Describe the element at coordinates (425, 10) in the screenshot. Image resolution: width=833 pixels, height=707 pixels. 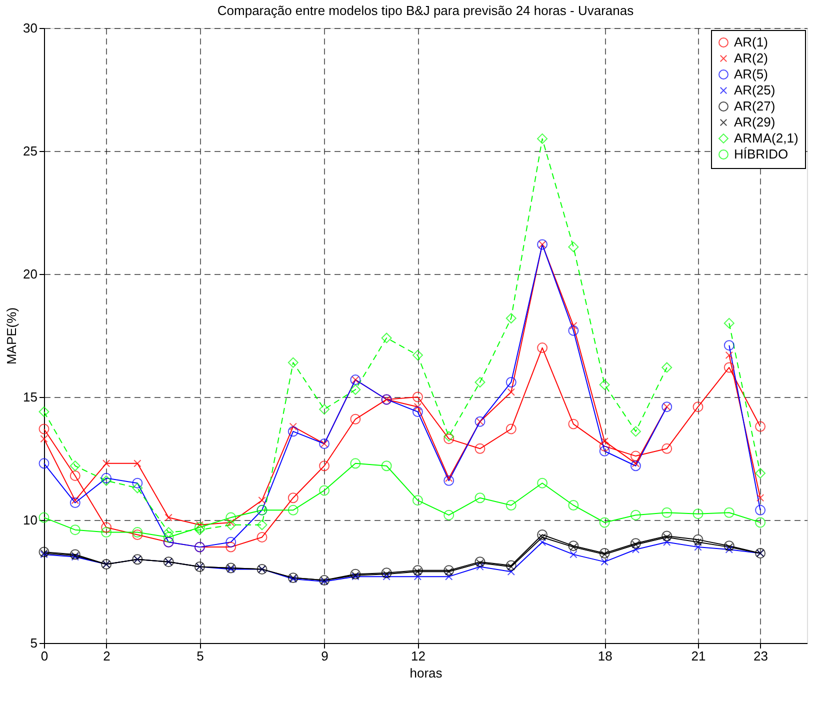
I see `chart-title: Comparação entre modelos tipo B&J para previsão 24 horas - Uvaranas` at that location.